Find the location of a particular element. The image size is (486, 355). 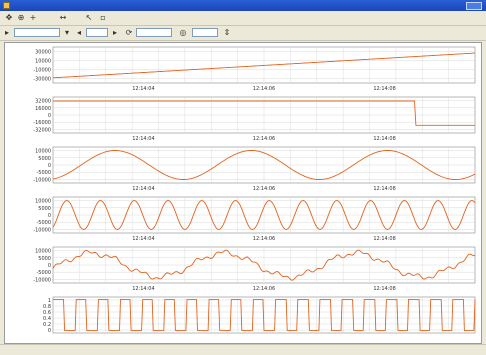

y-tick-label: -32000 is located at coordinates (42, 130).